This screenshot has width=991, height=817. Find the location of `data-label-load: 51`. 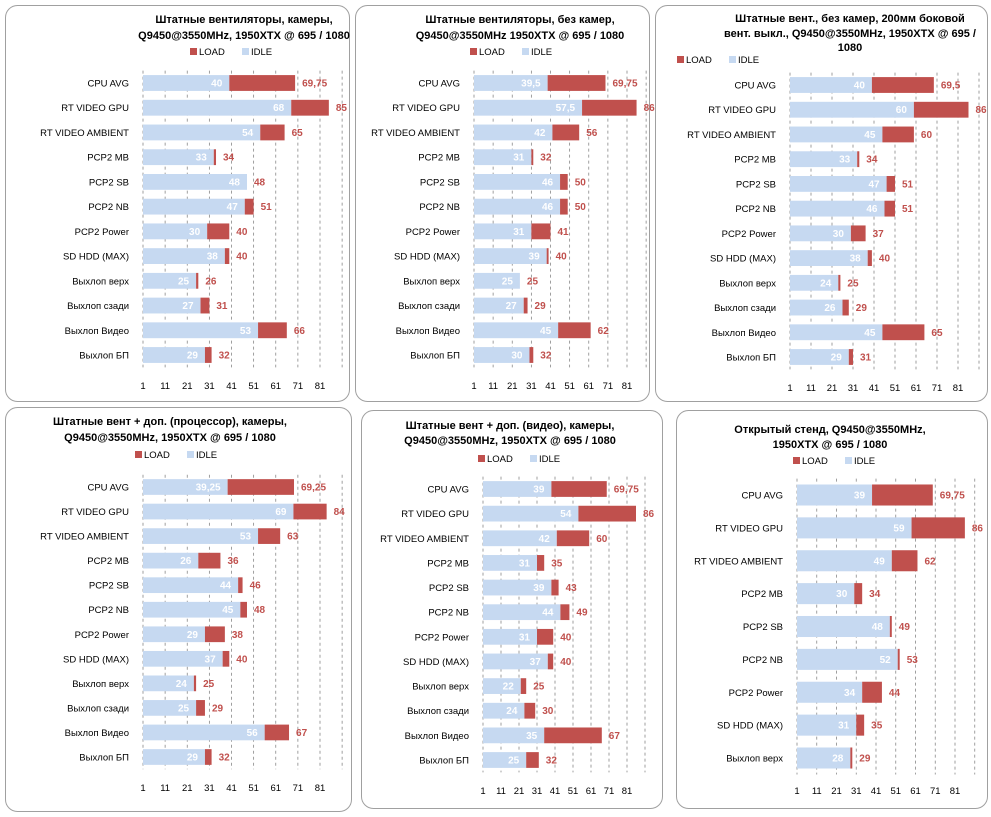

data-label-load: 51 is located at coordinates (267, 207).